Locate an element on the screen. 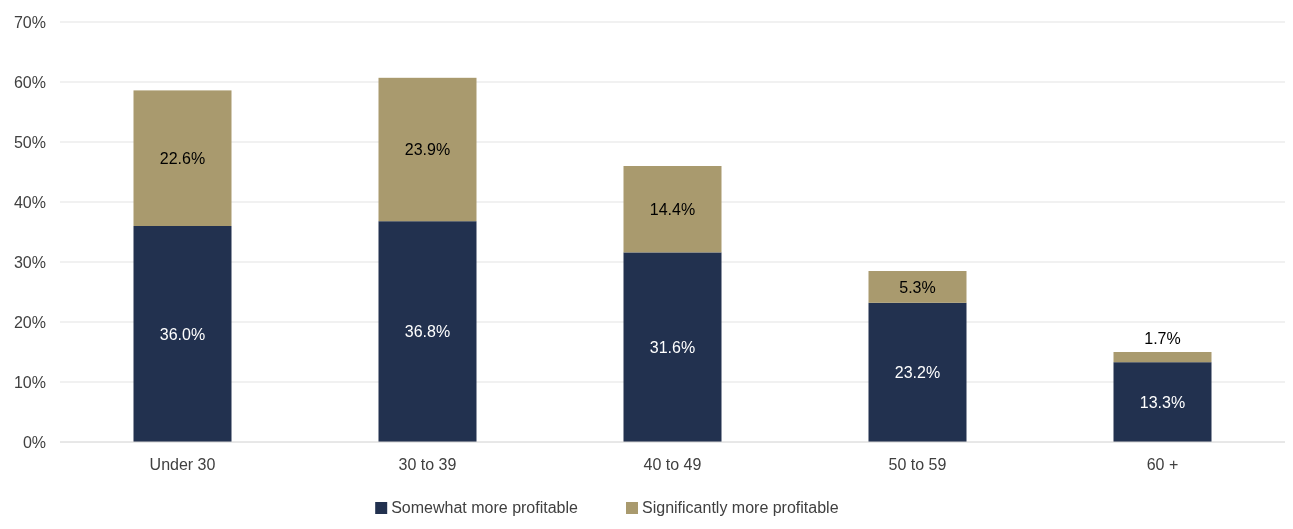 The width and height of the screenshot is (1293, 529). data-label: 13.3% is located at coordinates (1162, 402).